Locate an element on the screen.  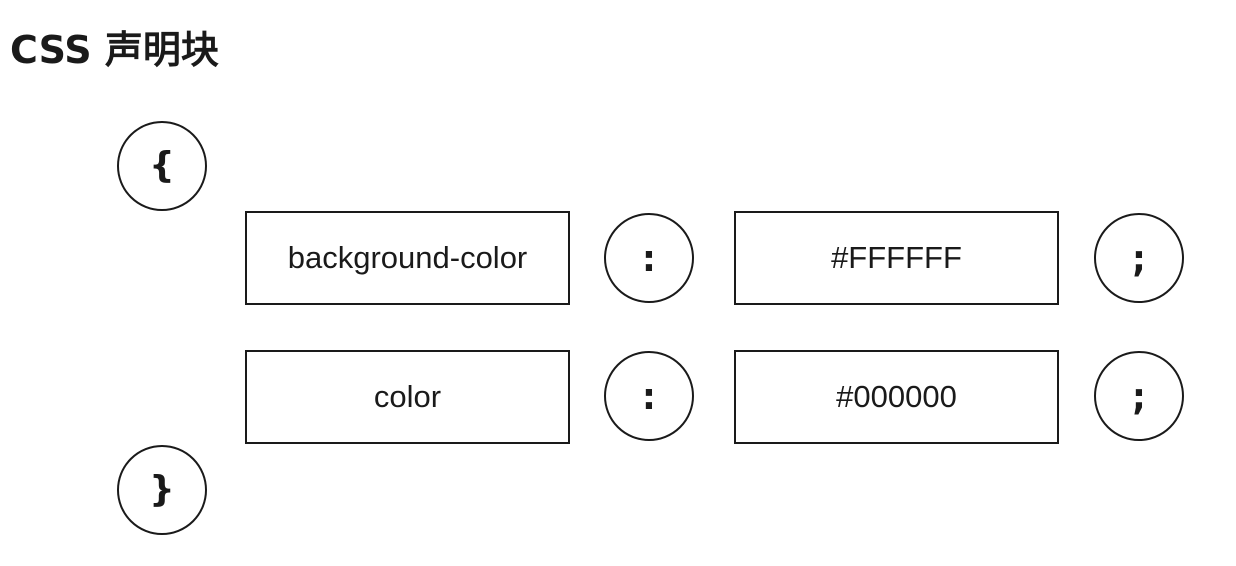
property-name: background-color is located at coordinates (407, 257).